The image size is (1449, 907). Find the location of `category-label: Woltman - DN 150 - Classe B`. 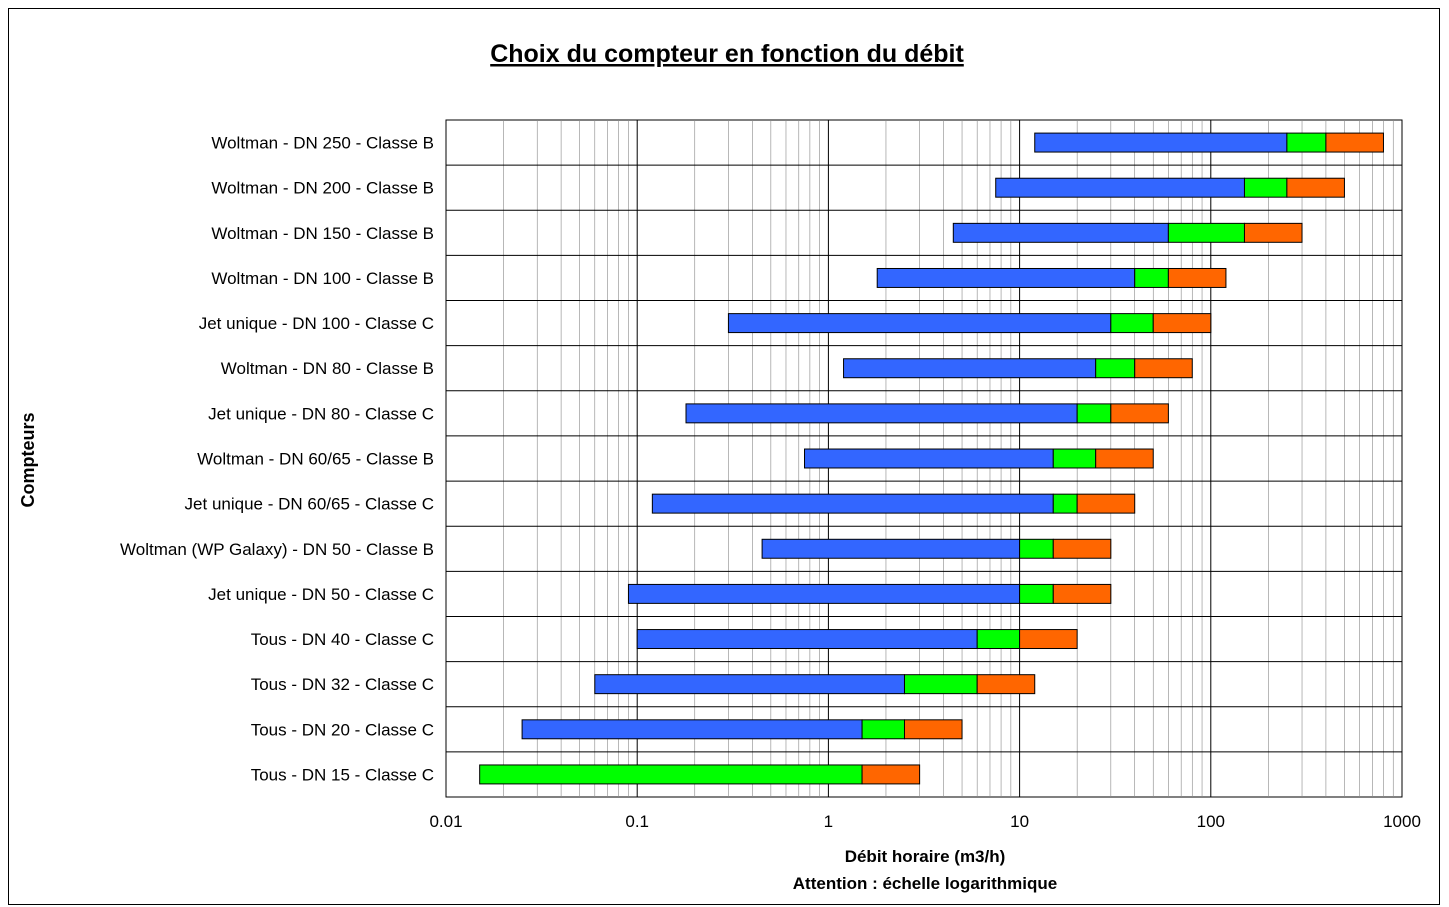

category-label: Woltman - DN 150 - Classe B is located at coordinates (322, 233).